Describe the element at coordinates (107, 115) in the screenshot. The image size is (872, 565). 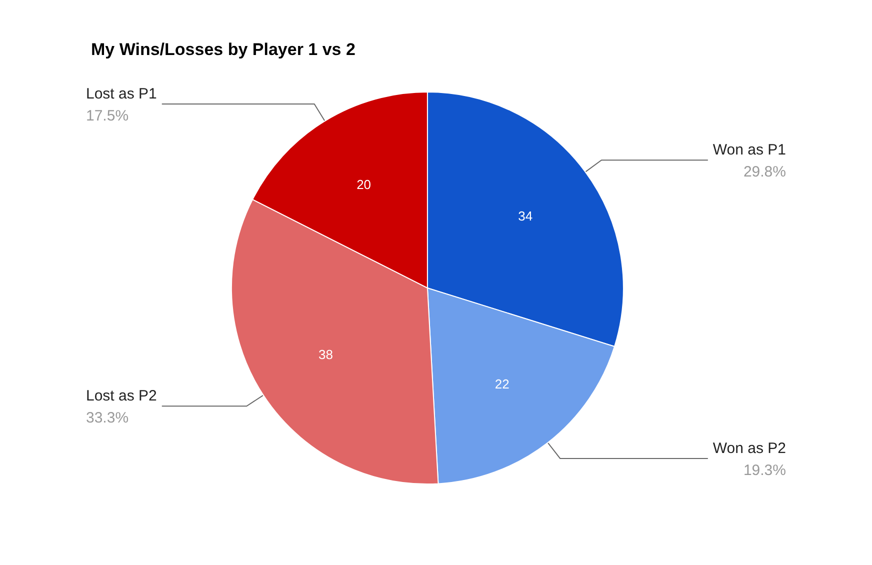
I see `text: 17.5%` at that location.